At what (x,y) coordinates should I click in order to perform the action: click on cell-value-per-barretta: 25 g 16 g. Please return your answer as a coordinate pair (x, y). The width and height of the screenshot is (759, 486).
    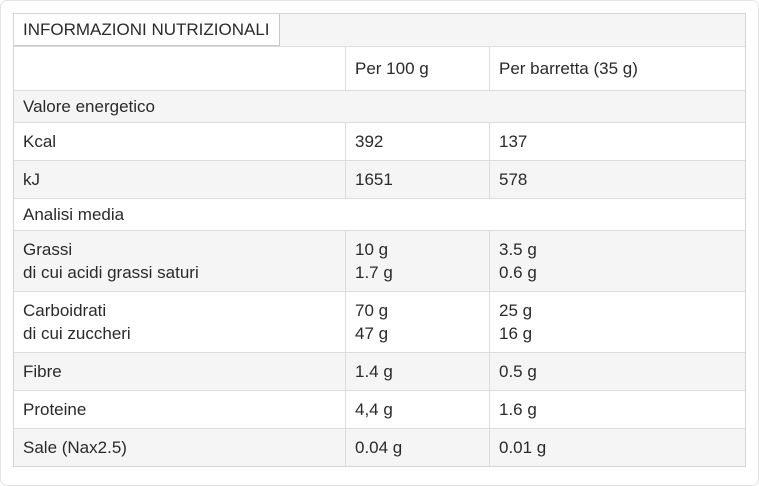
    Looking at the image, I should click on (617, 322).